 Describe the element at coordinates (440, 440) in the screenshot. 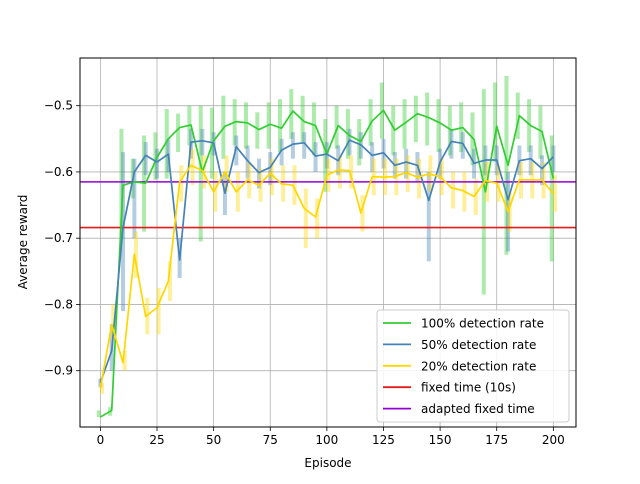

I see `x-tick-label: 150` at that location.